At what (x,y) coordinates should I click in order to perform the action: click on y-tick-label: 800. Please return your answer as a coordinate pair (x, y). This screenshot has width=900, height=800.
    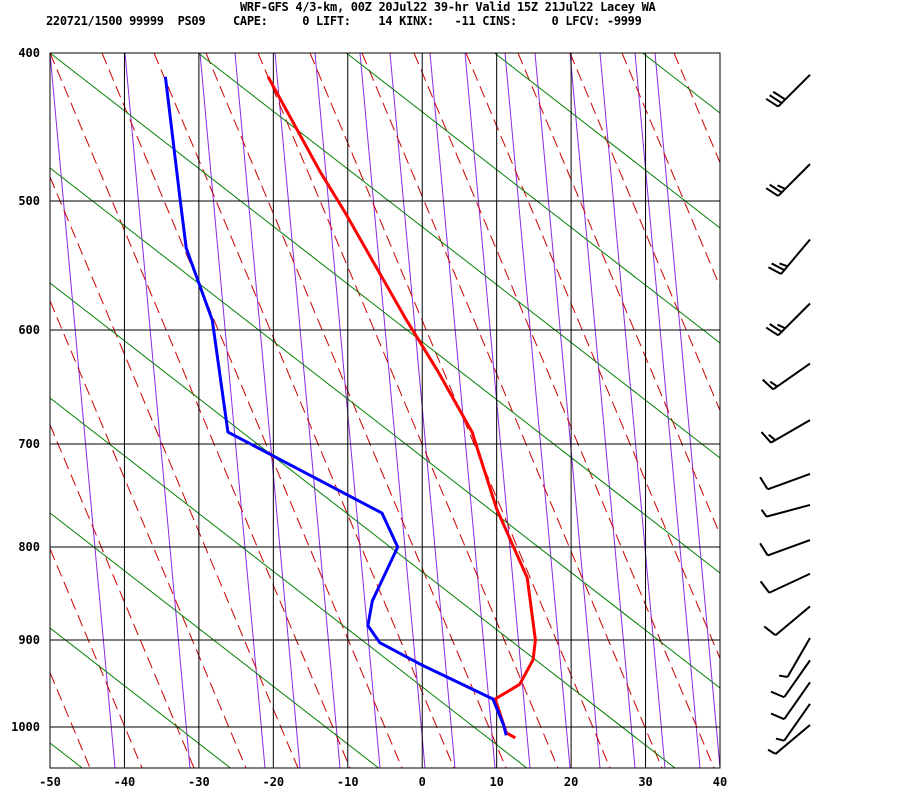
    Looking at the image, I should click on (29, 547).